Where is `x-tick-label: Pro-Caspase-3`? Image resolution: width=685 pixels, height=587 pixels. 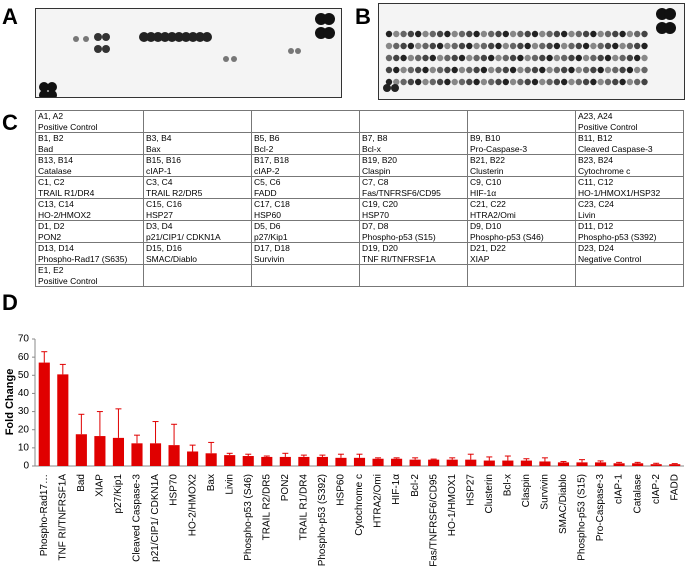 x-tick-label: Pro-Caspase-3 is located at coordinates (600, 508).